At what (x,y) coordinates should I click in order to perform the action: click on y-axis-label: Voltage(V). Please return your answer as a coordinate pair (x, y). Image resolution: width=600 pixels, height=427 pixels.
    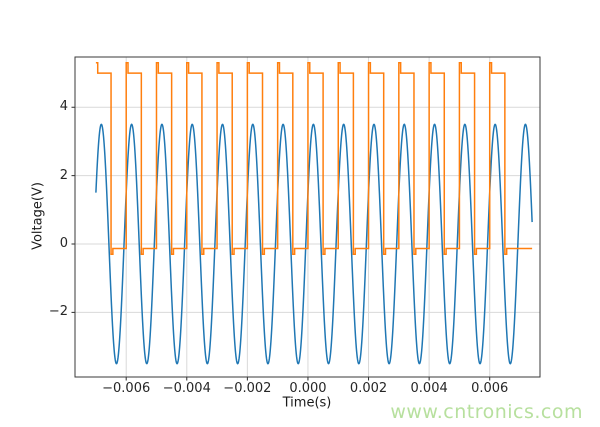
    Looking at the image, I should click on (38, 216).